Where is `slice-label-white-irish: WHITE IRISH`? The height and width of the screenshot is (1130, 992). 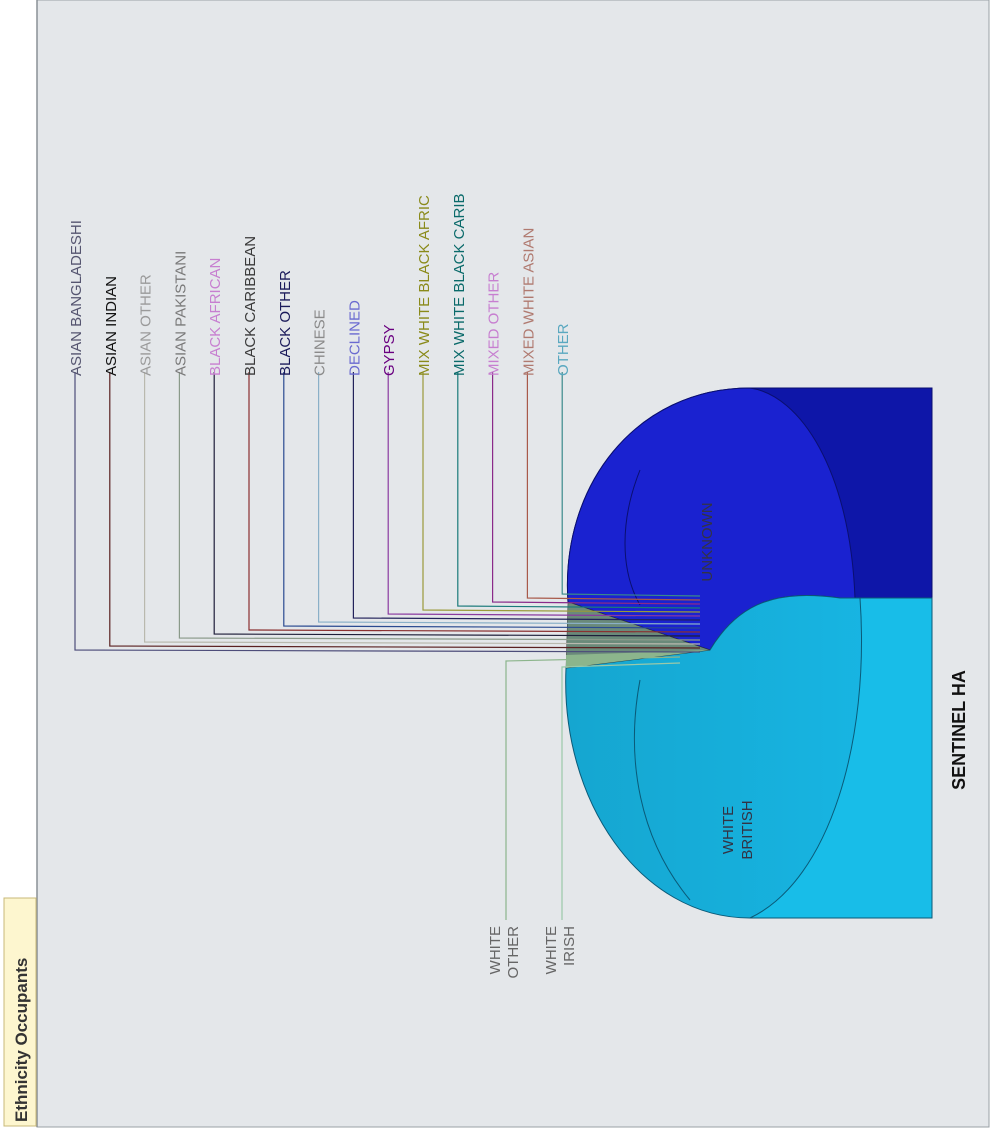
slice-label-white-irish: WHITE IRISH is located at coordinates (560, 950).